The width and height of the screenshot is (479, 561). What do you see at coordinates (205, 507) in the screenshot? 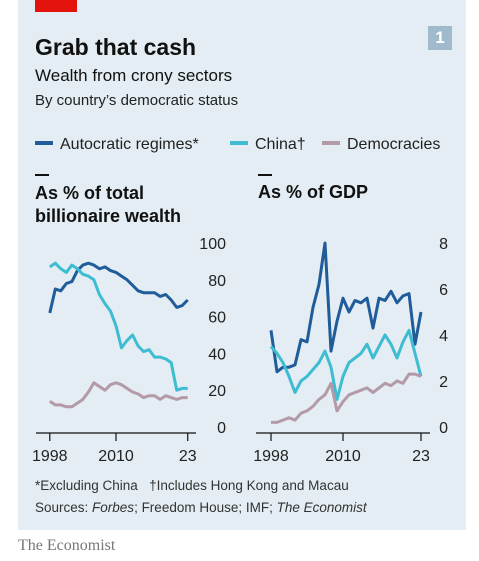
I see `source-text: ; Freedom House; IMF;` at bounding box center [205, 507].